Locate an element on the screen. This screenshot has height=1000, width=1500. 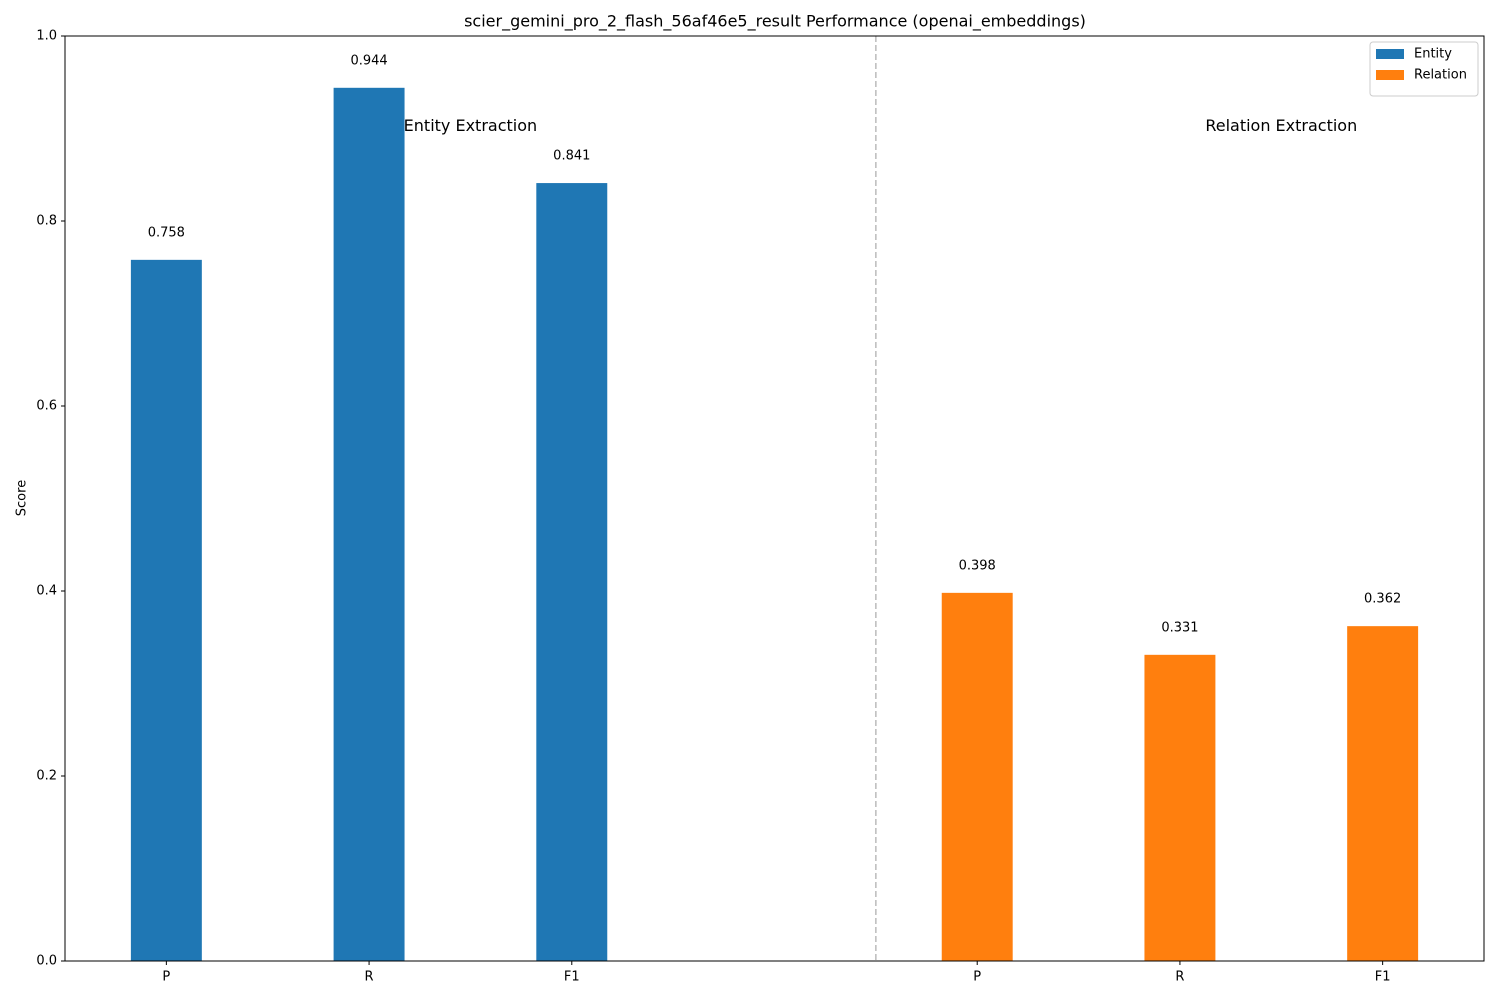
value-label: 0.944 is located at coordinates (368, 60).